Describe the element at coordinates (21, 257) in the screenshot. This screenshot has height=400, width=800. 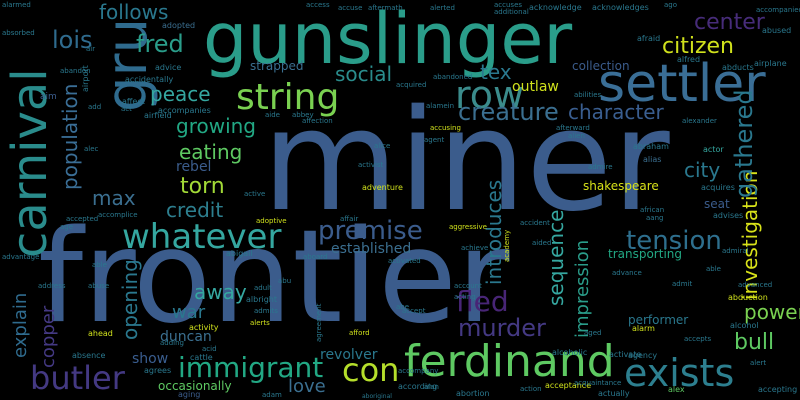
I see `word-advantage: advantage` at that location.